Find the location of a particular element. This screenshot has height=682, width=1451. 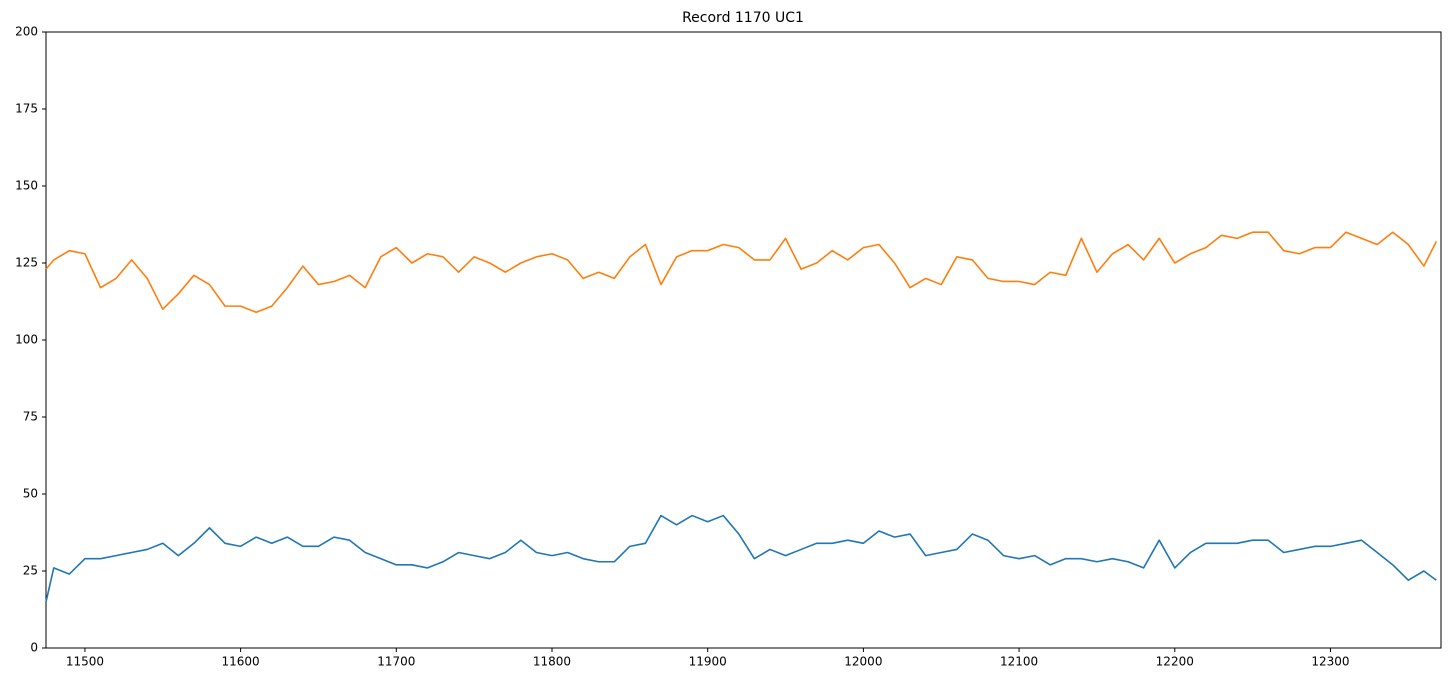

y-tick-label: 75 is located at coordinates (30, 417).